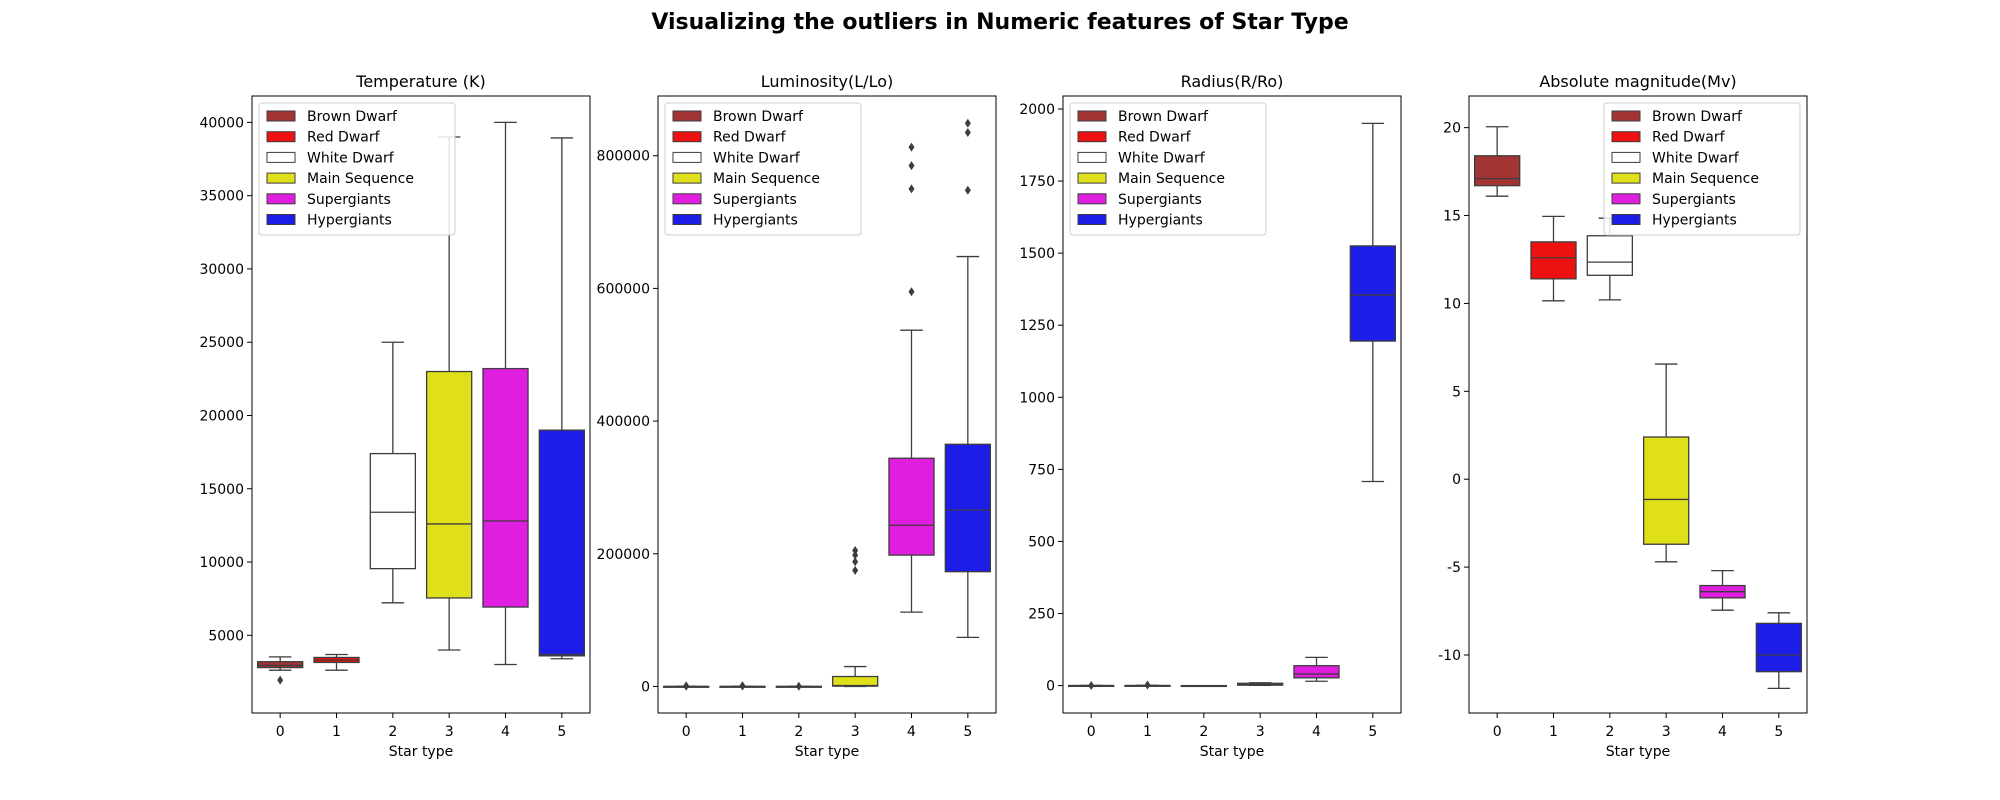 This screenshot has width=2000, height=800. What do you see at coordinates (623, 289) in the screenshot?
I see `y-tick-label: 600000` at bounding box center [623, 289].